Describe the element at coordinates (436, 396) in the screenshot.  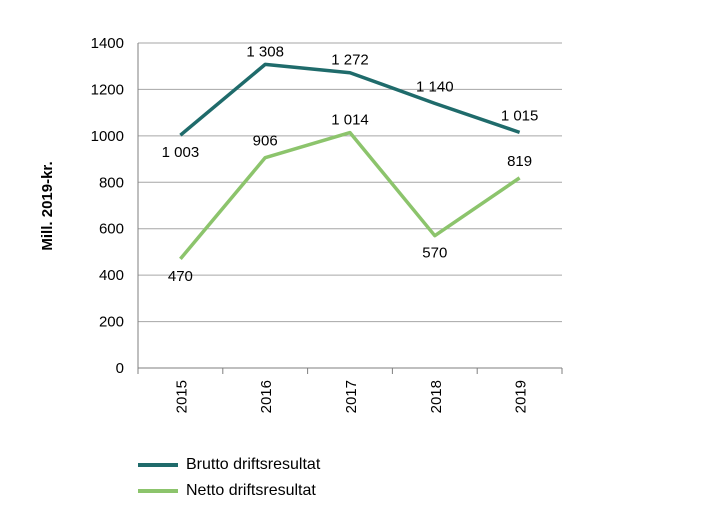
I see `x-tick-2018: 2018` at that location.